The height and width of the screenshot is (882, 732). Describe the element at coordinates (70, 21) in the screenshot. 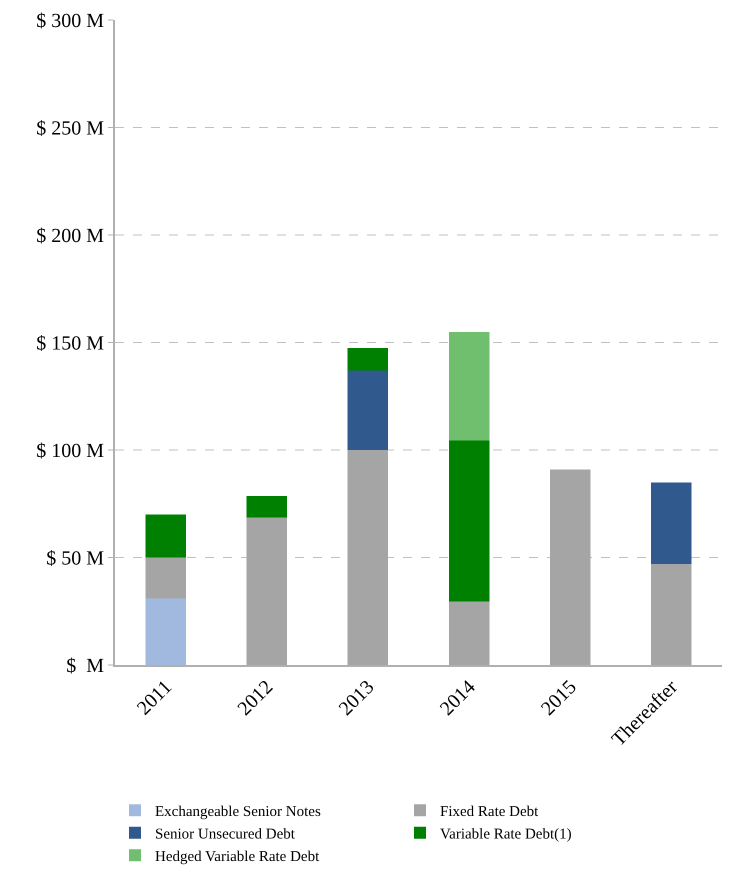

I see `y-tick-label: $ 300 M` at that location.